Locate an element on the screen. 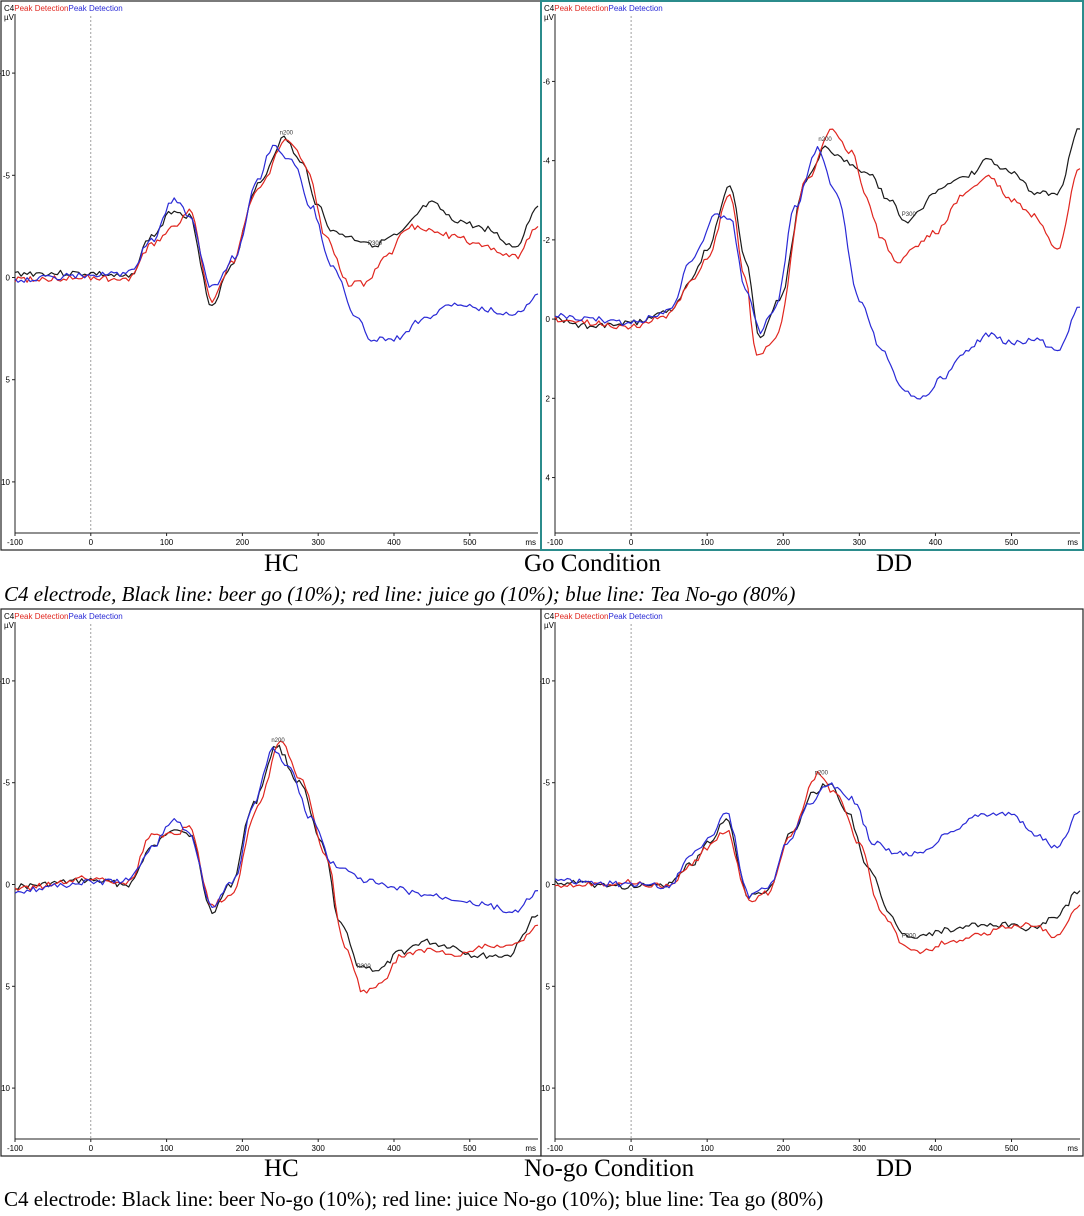 The width and height of the screenshot is (1084, 1216). condition-label-nogo: No-go Condition is located at coordinates (609, 1168).